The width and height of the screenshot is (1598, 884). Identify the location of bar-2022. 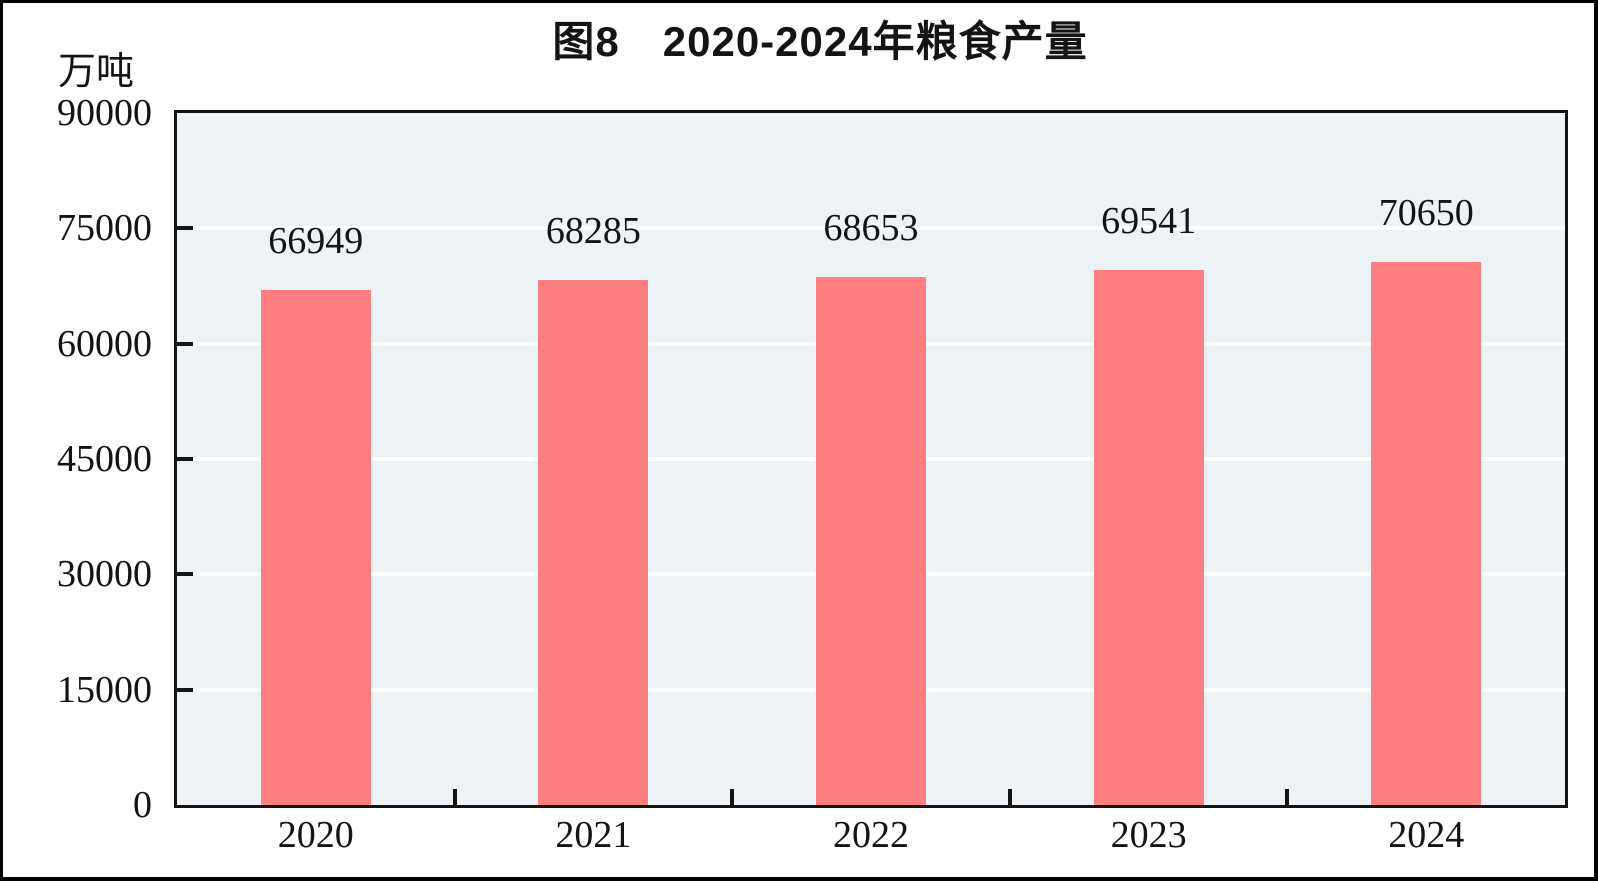
(871, 541).